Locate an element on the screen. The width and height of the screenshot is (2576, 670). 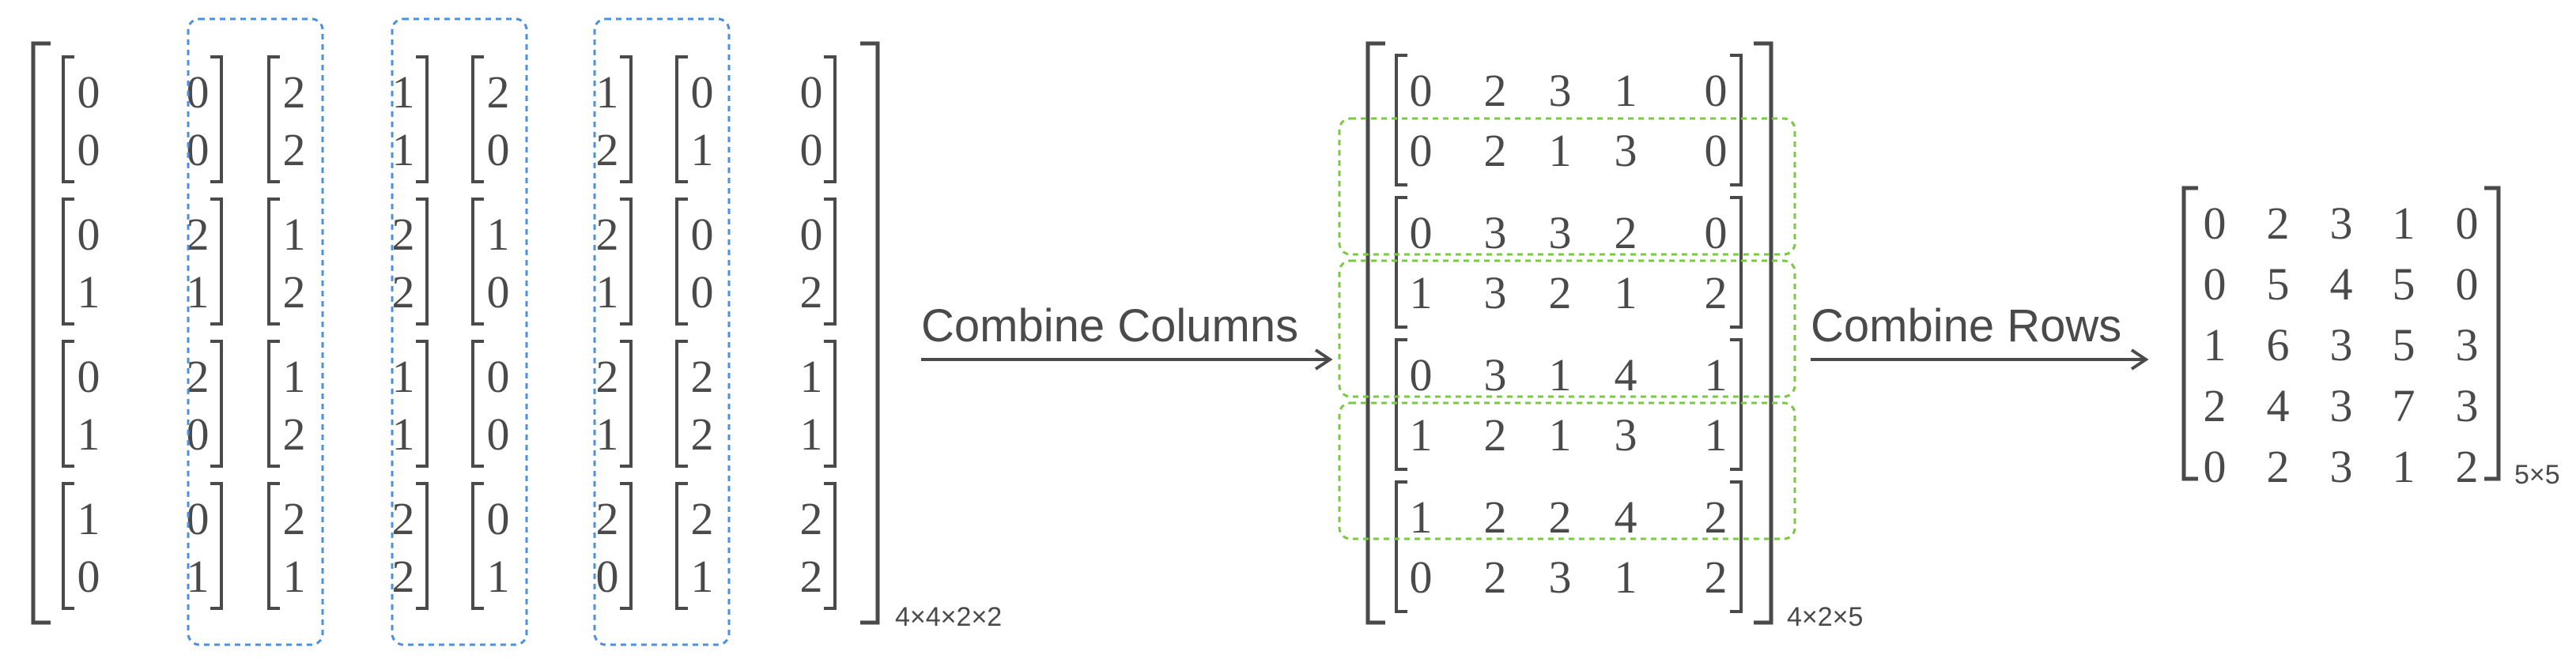
output-cell: 6 is located at coordinates (2278, 345).